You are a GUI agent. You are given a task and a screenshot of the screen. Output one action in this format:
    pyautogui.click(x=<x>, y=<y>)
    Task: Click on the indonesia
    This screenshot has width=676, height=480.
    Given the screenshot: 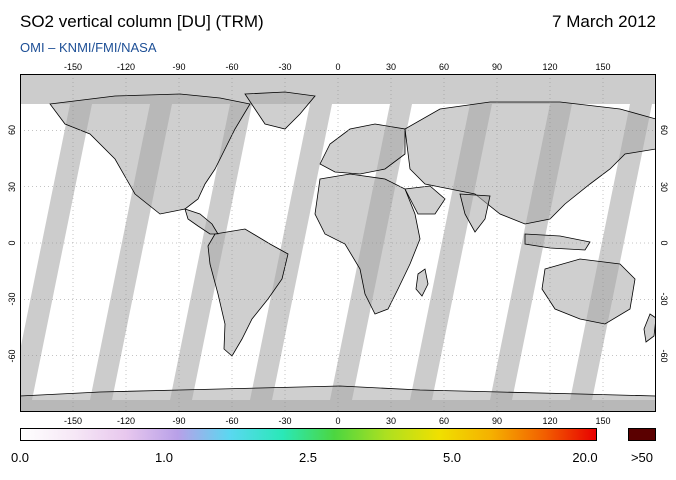 What is the action you would take?
    pyautogui.click(x=557, y=242)
    